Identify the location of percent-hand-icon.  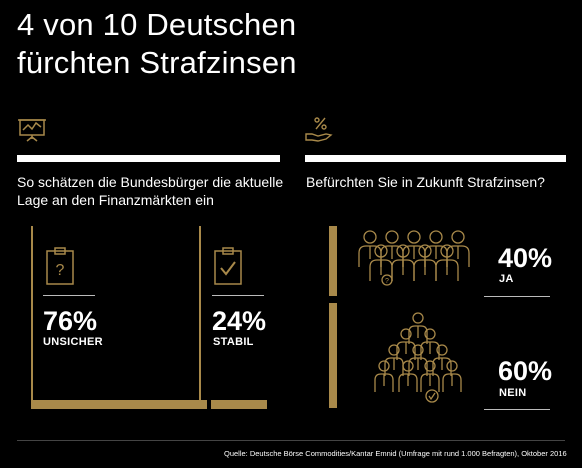
(319, 129).